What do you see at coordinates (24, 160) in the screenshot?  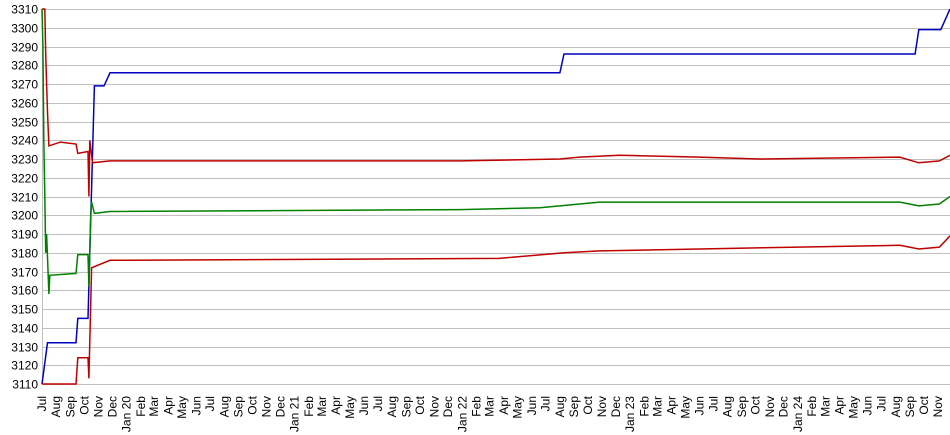 I see `y-tick-label: 3230` at bounding box center [24, 160].